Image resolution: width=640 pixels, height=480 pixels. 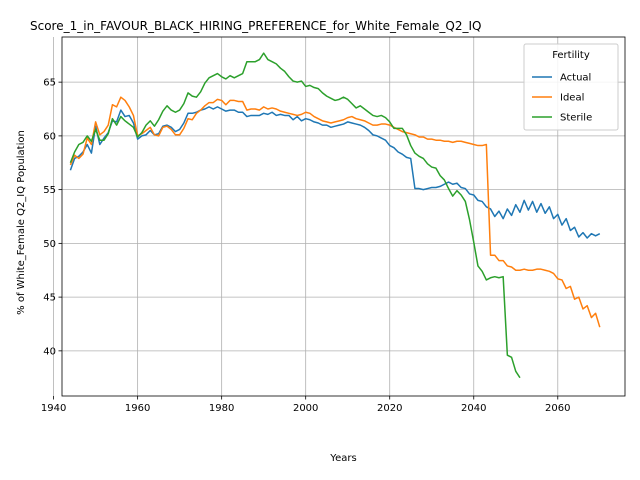 I want to click on x-tick-label: 2020, so click(x=389, y=408).